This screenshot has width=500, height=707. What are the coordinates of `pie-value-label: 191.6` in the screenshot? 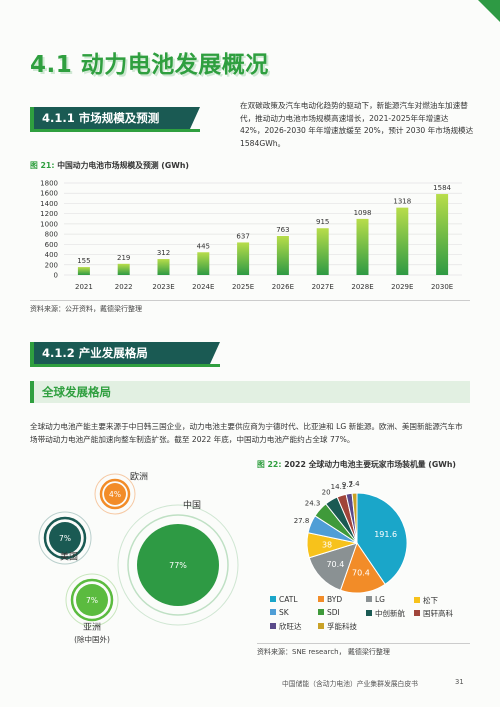 It's located at (385, 534).